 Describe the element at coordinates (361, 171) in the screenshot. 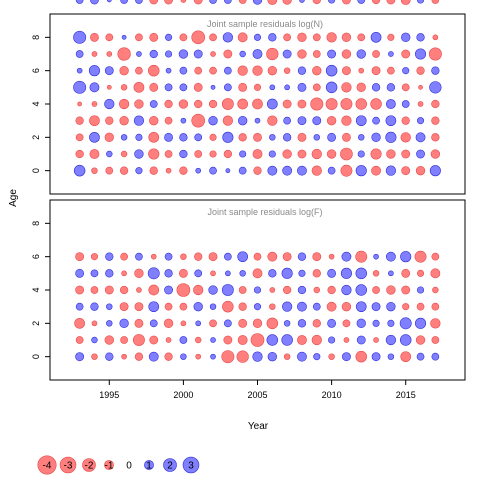

I see `residual-point-top-age0-2012` at that location.